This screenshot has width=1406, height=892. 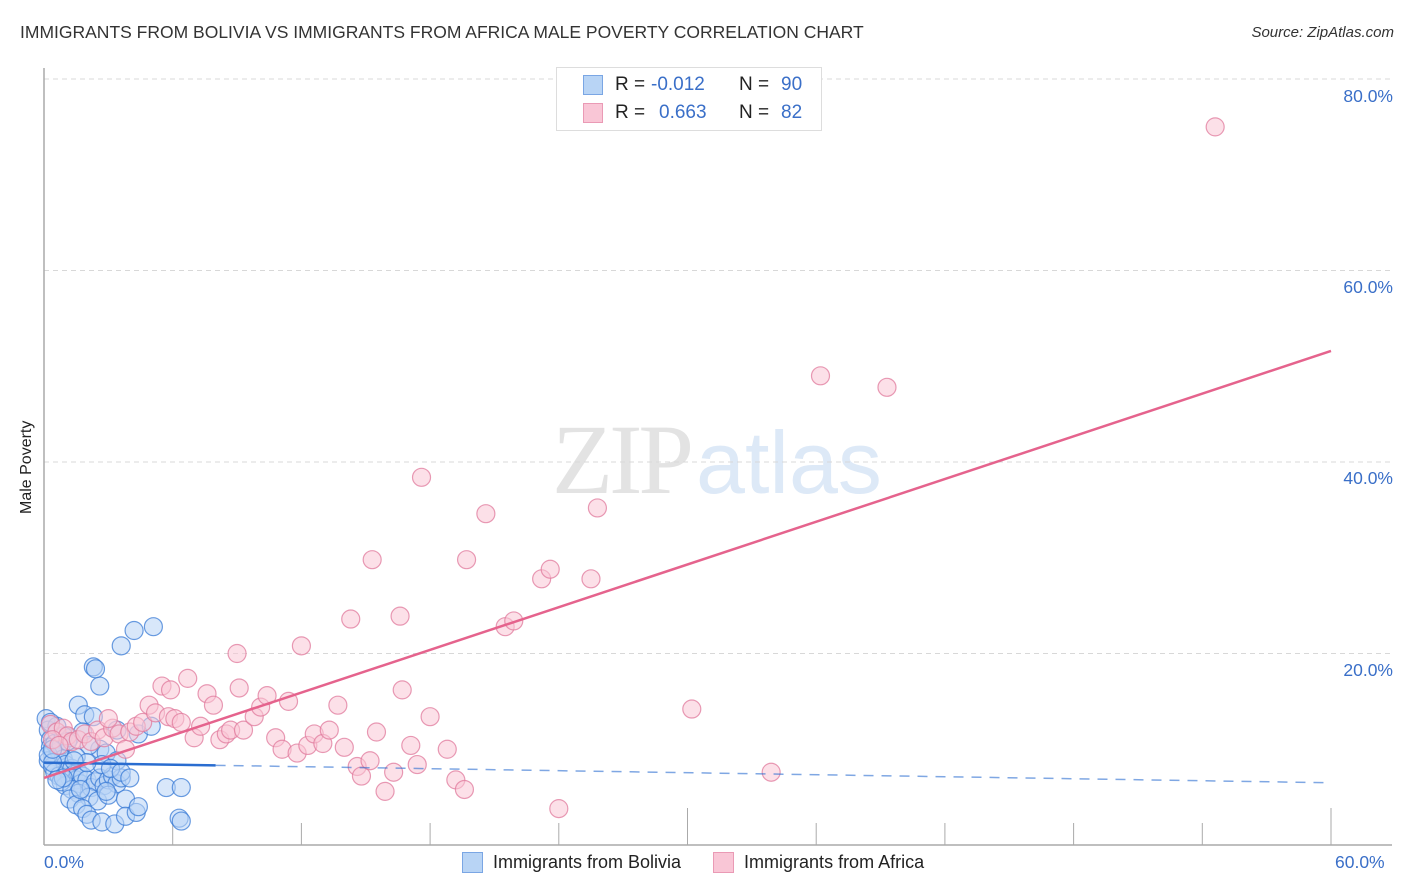 What do you see at coordinates (28, 527) in the screenshot?
I see `y-axis-label-wrap: Male Poverty` at bounding box center [28, 527].